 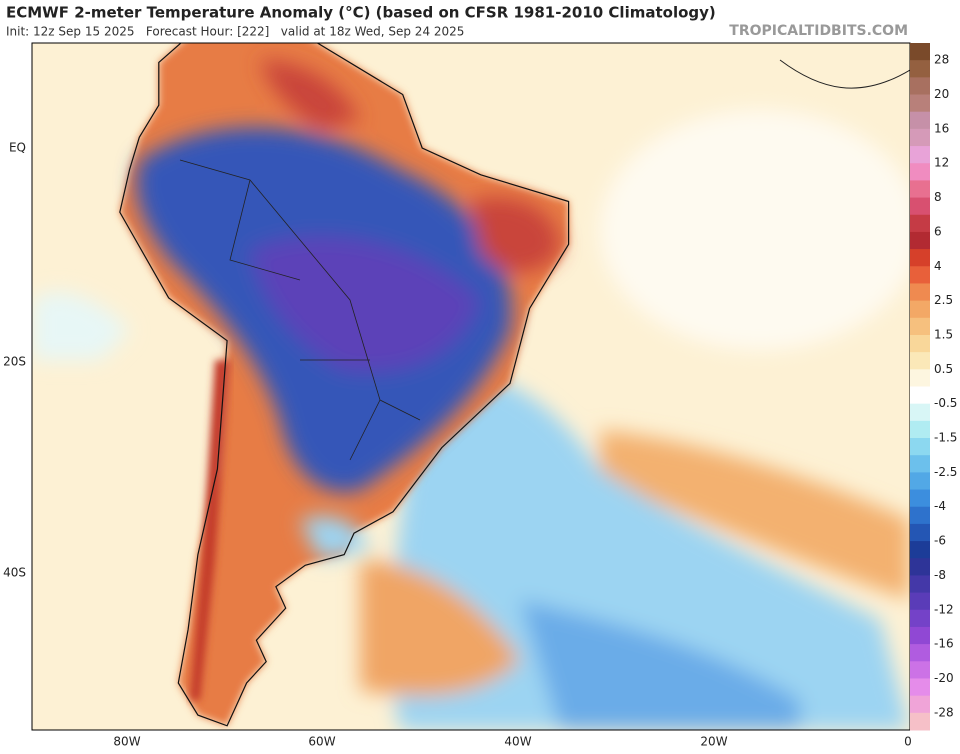 I want to click on colorbar-label: 2.5, so click(x=943, y=300).